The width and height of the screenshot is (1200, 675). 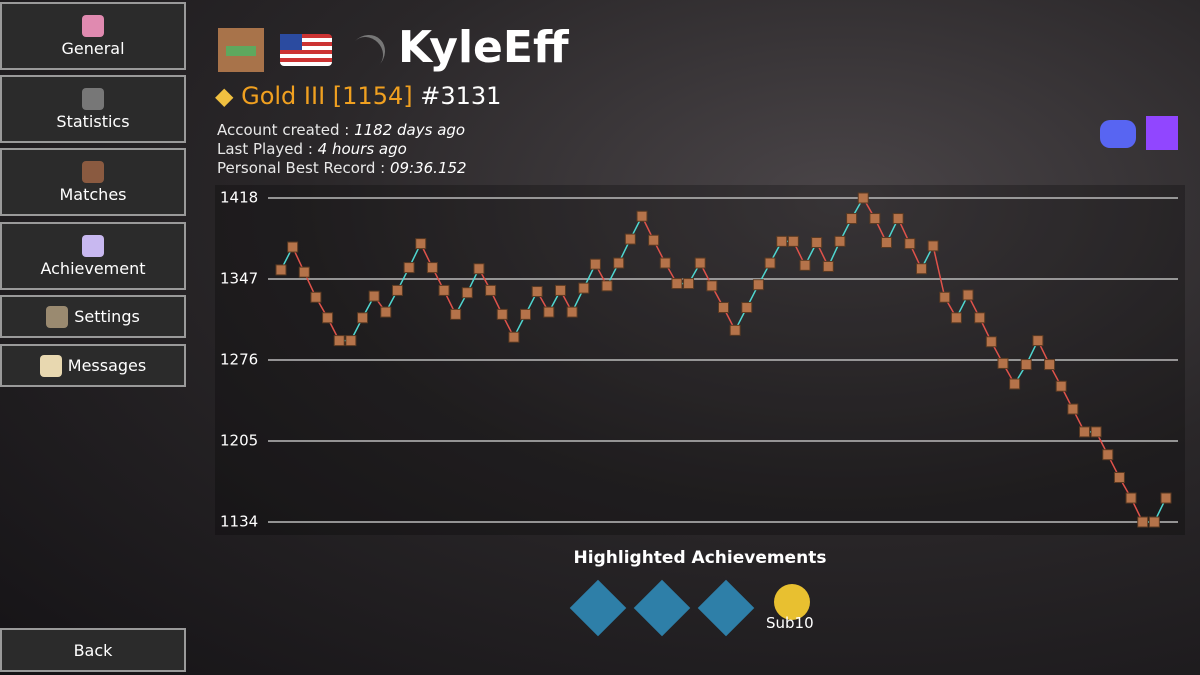 What do you see at coordinates (372, 96) in the screenshot?
I see `elo: [1154]` at bounding box center [372, 96].